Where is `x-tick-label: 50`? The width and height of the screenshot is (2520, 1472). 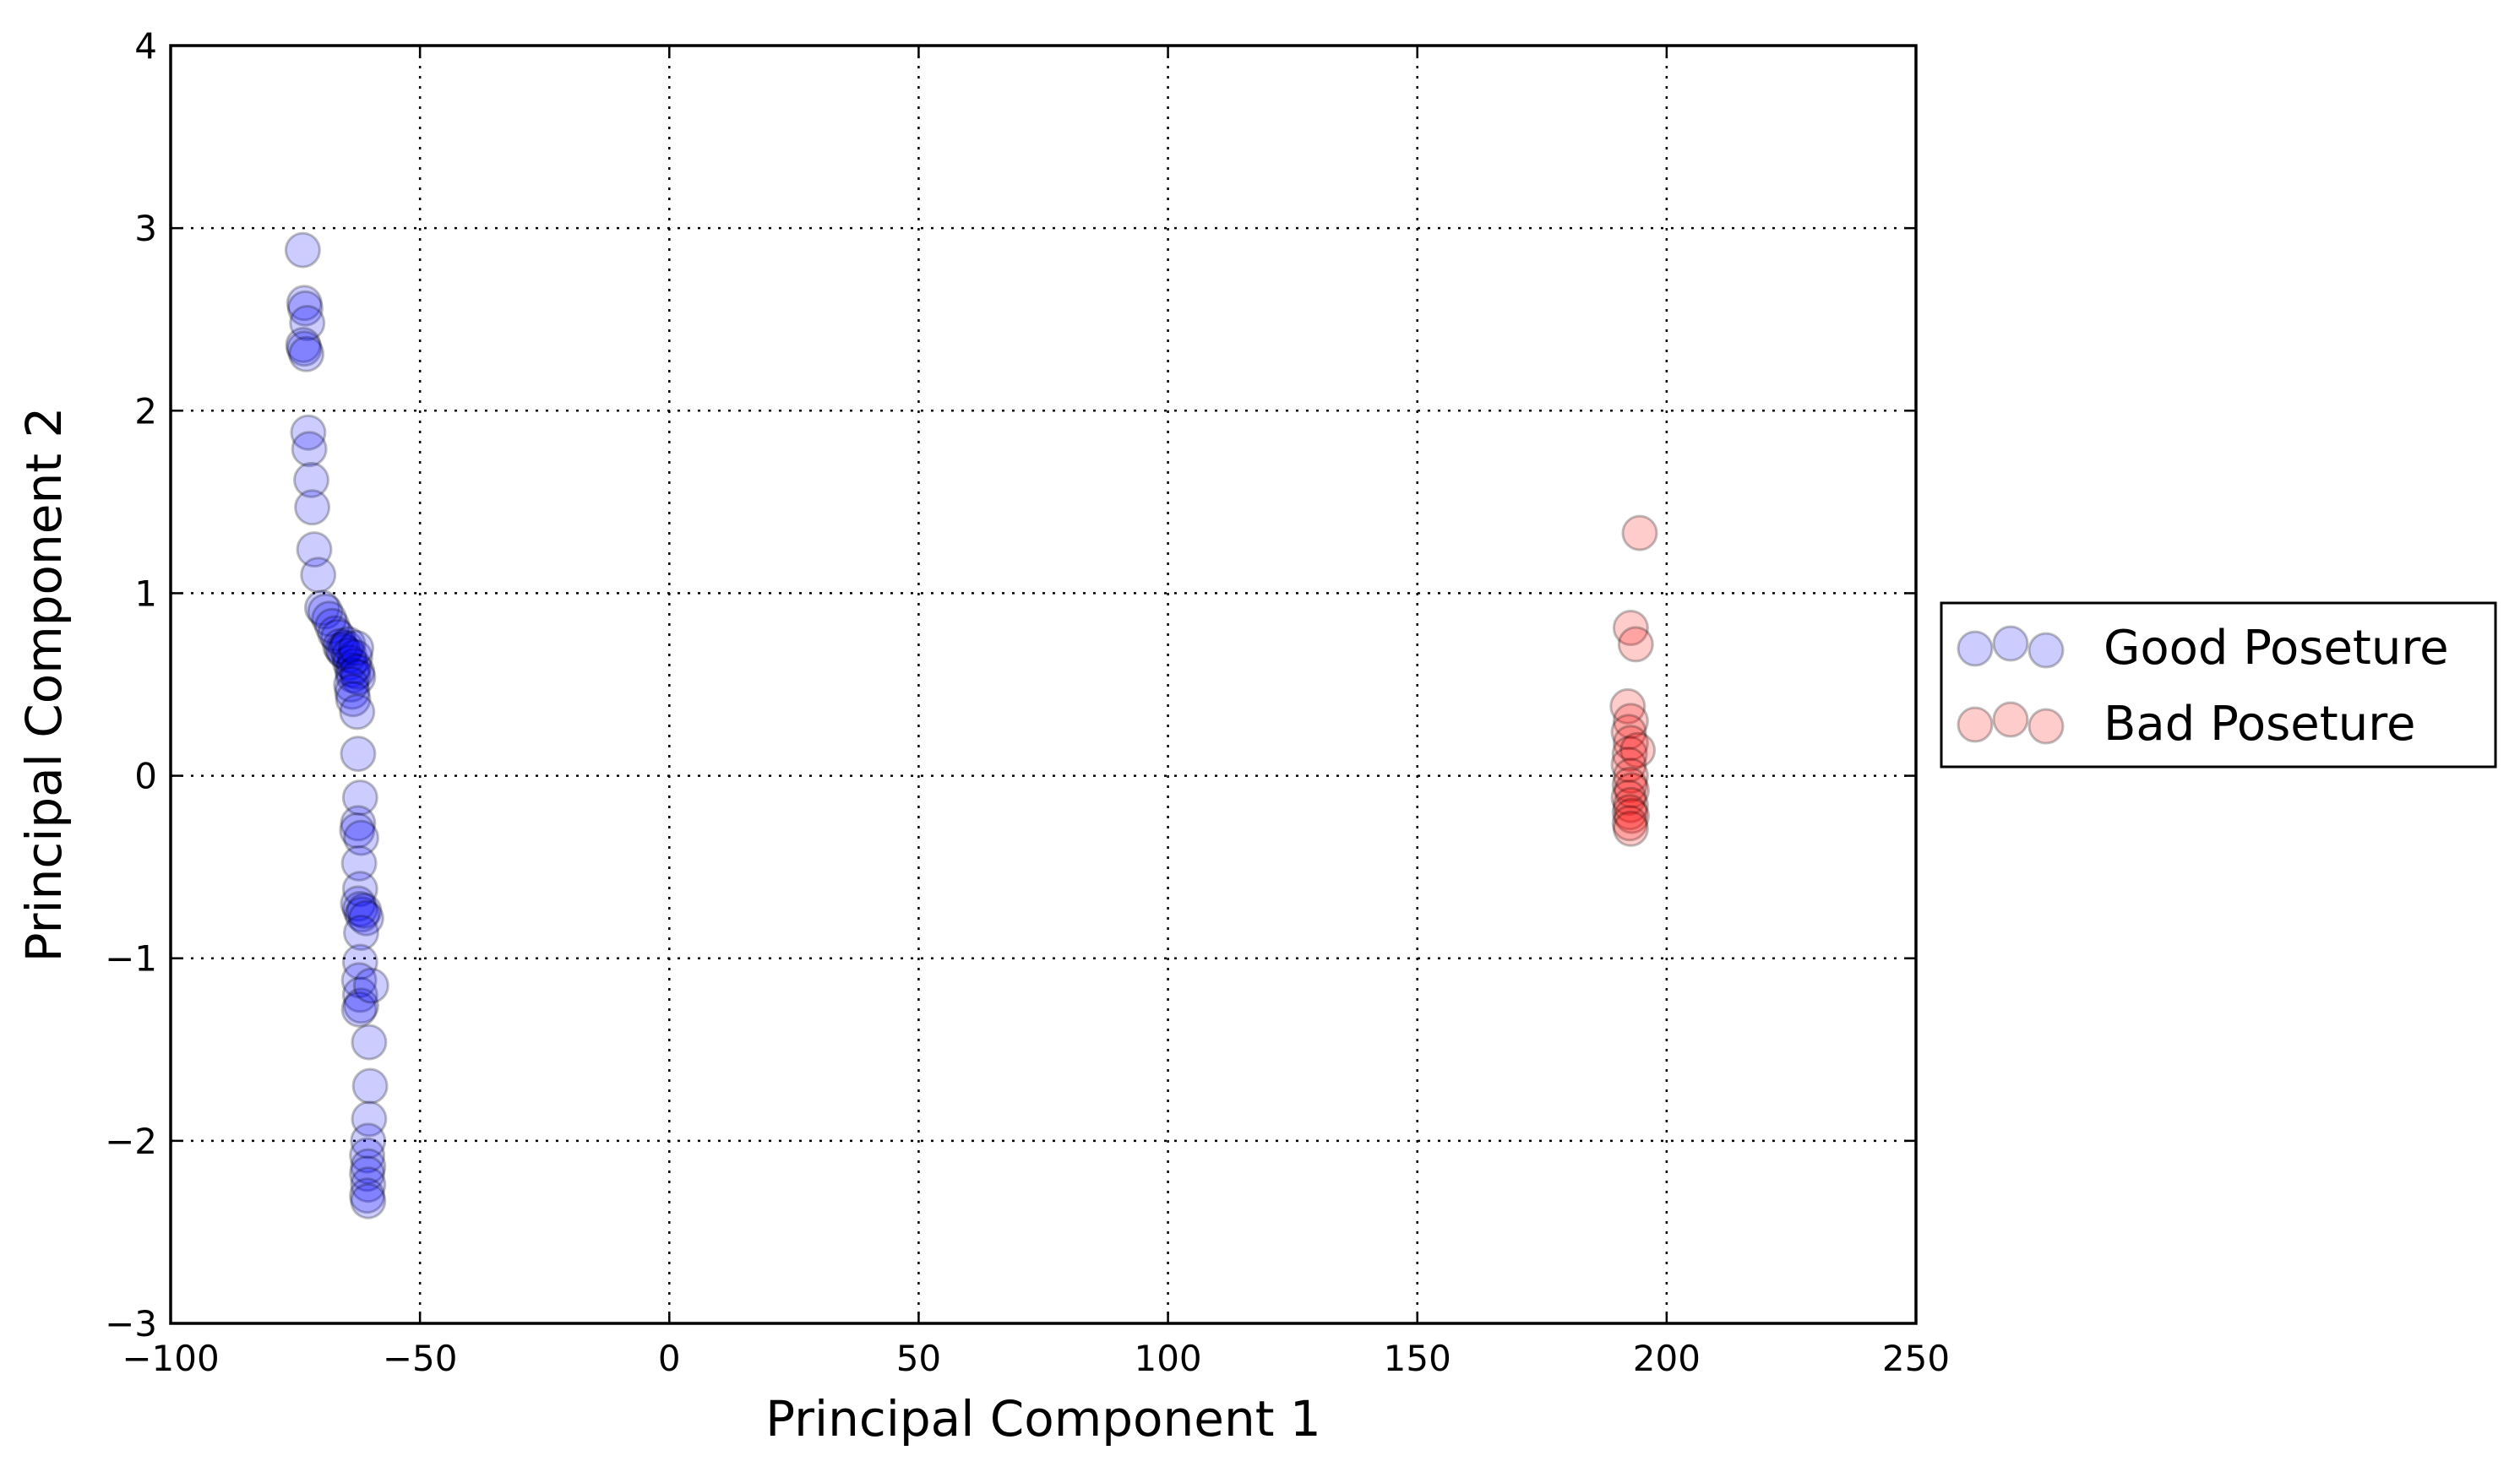 x-tick-label: 50 is located at coordinates (918, 1358).